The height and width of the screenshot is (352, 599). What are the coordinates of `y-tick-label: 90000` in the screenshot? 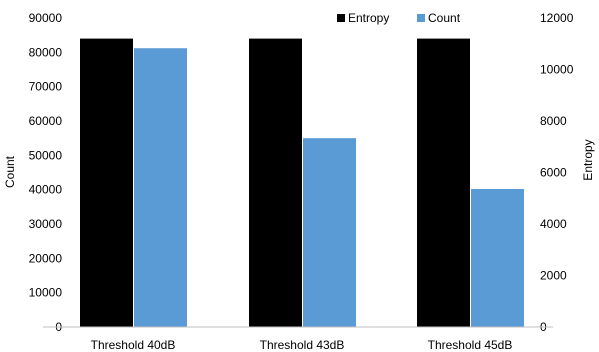 It's located at (46, 18).